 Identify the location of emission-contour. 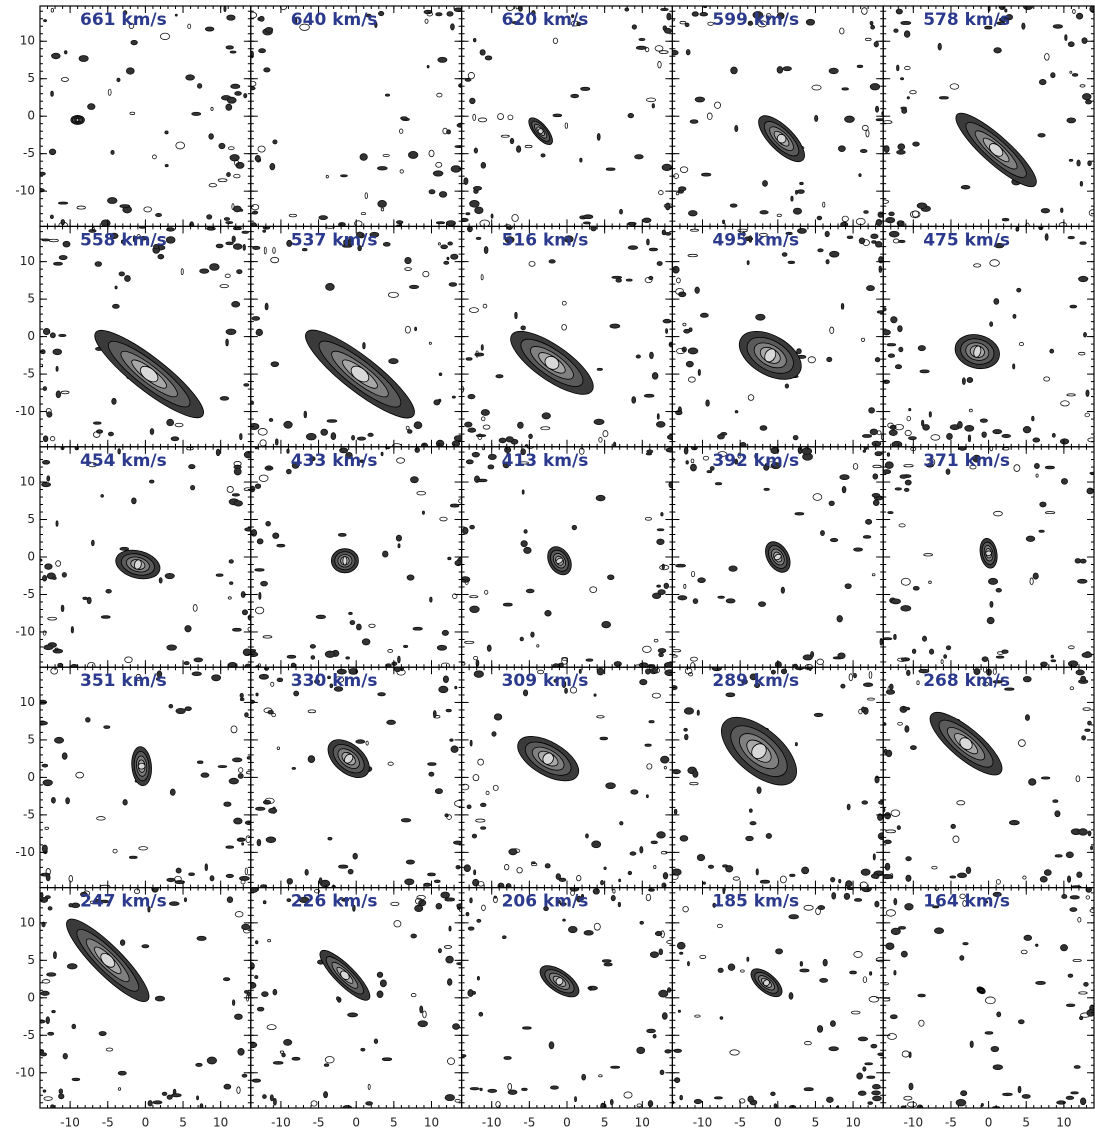
(777, 557).